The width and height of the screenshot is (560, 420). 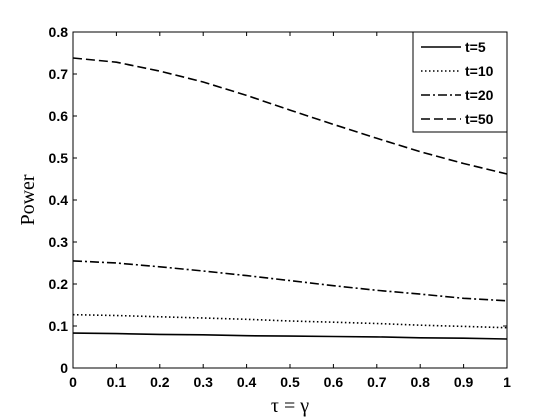 I want to click on legend-entry: t=10, so click(x=479, y=71).